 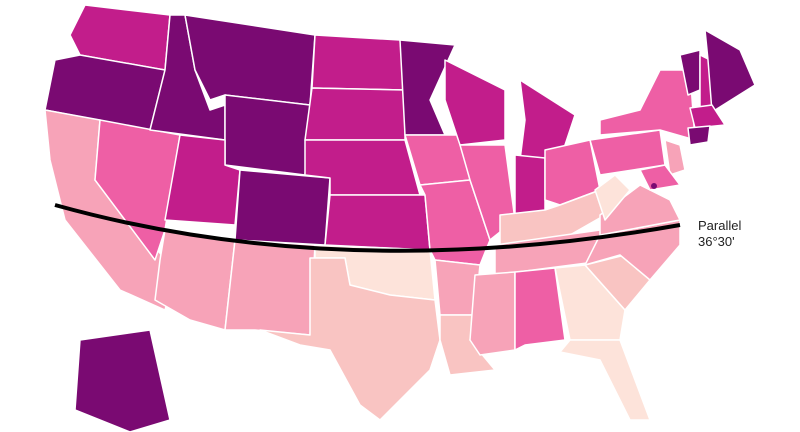 I want to click on parallel-line, so click(x=367, y=228).